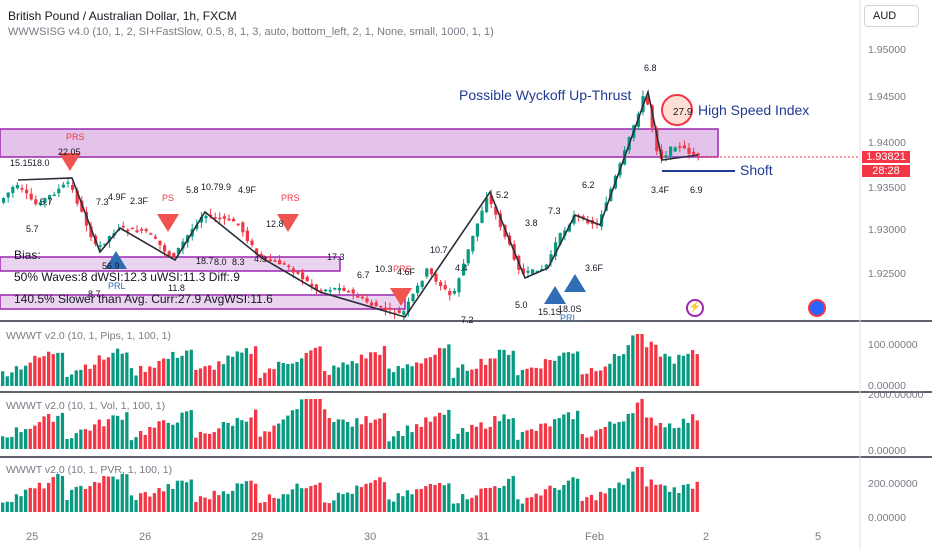  Describe the element at coordinates (88, 336) in the screenshot. I see `pips-pane-title: WWWT v2.0 (10, 1, Pips, 1, 100, 1)` at that location.